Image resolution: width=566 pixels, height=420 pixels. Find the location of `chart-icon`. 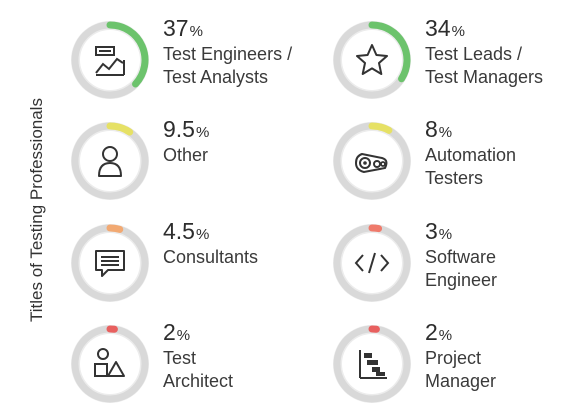

chart-icon is located at coordinates (110, 60).